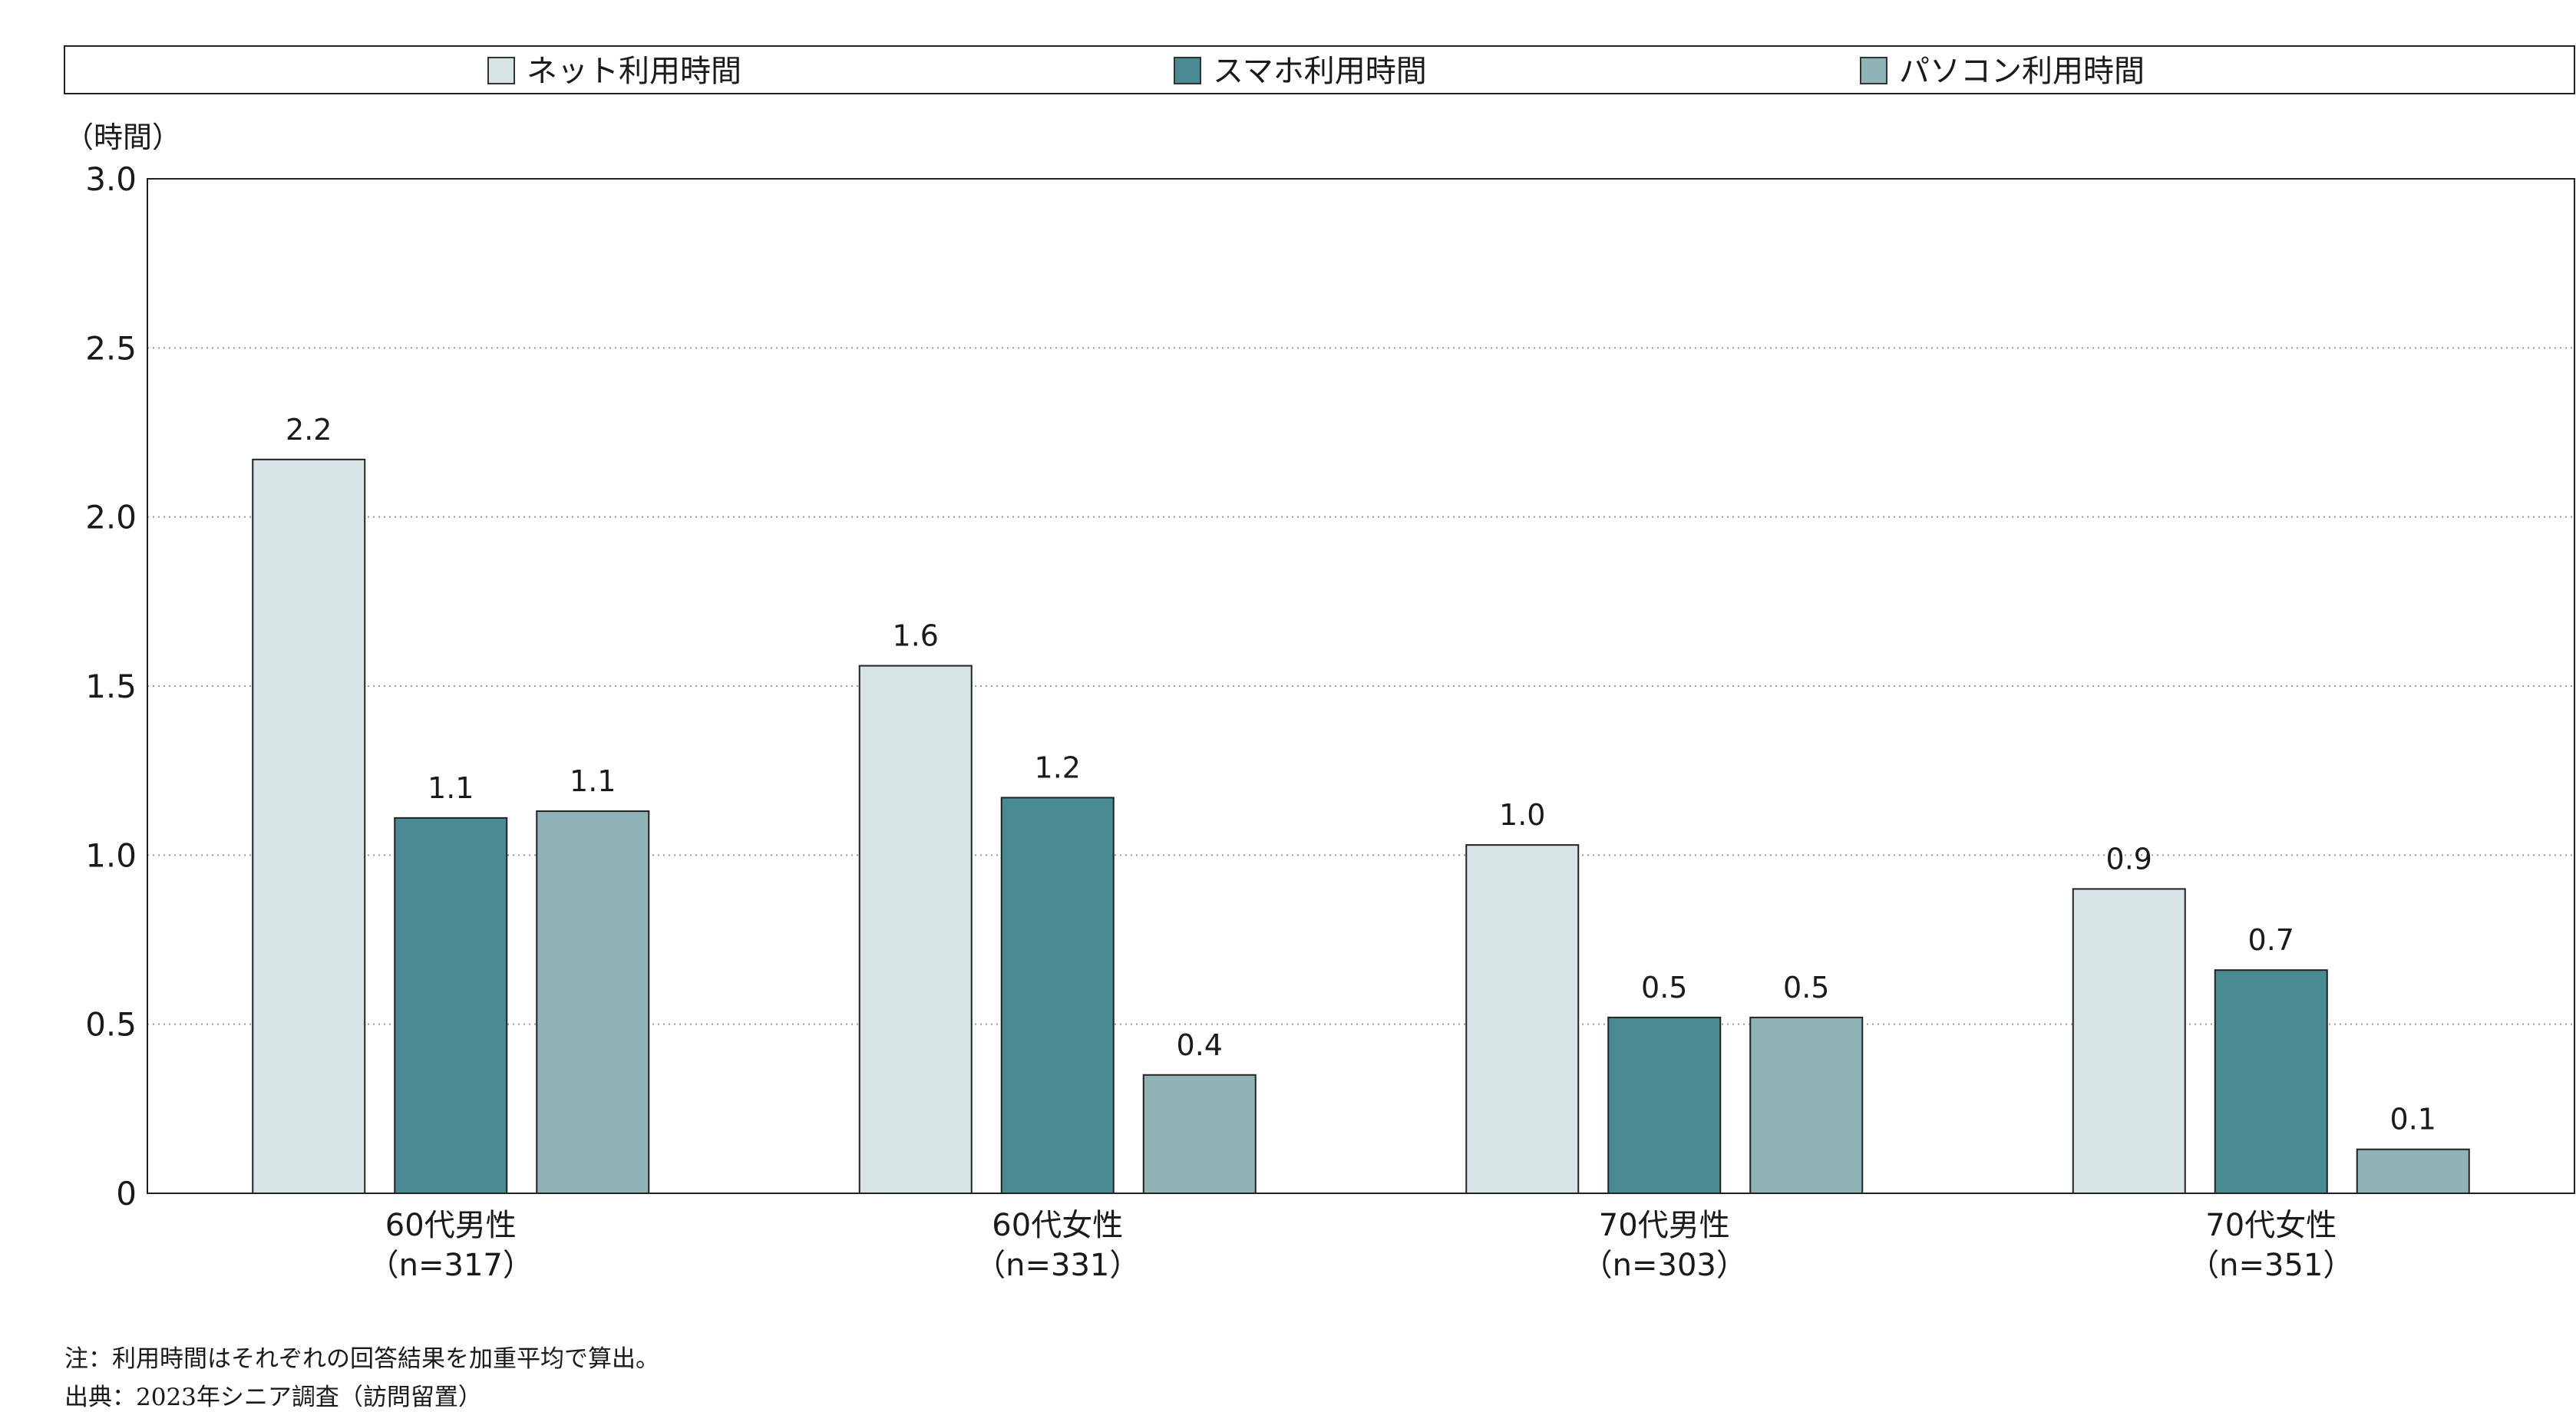 Image resolution: width=2576 pixels, height=1412 pixels. Describe the element at coordinates (1057, 1265) in the screenshot. I see `x-tick-sample-size: （n=331）` at that location.